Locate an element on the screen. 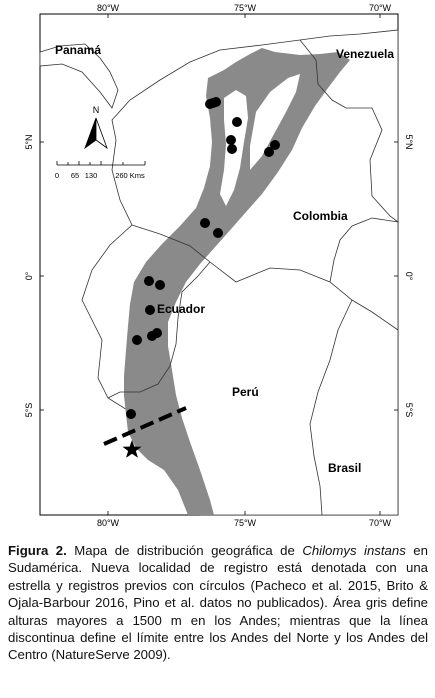 The width and height of the screenshot is (435, 698). lat-tick-right: 5°N is located at coordinates (409, 141).